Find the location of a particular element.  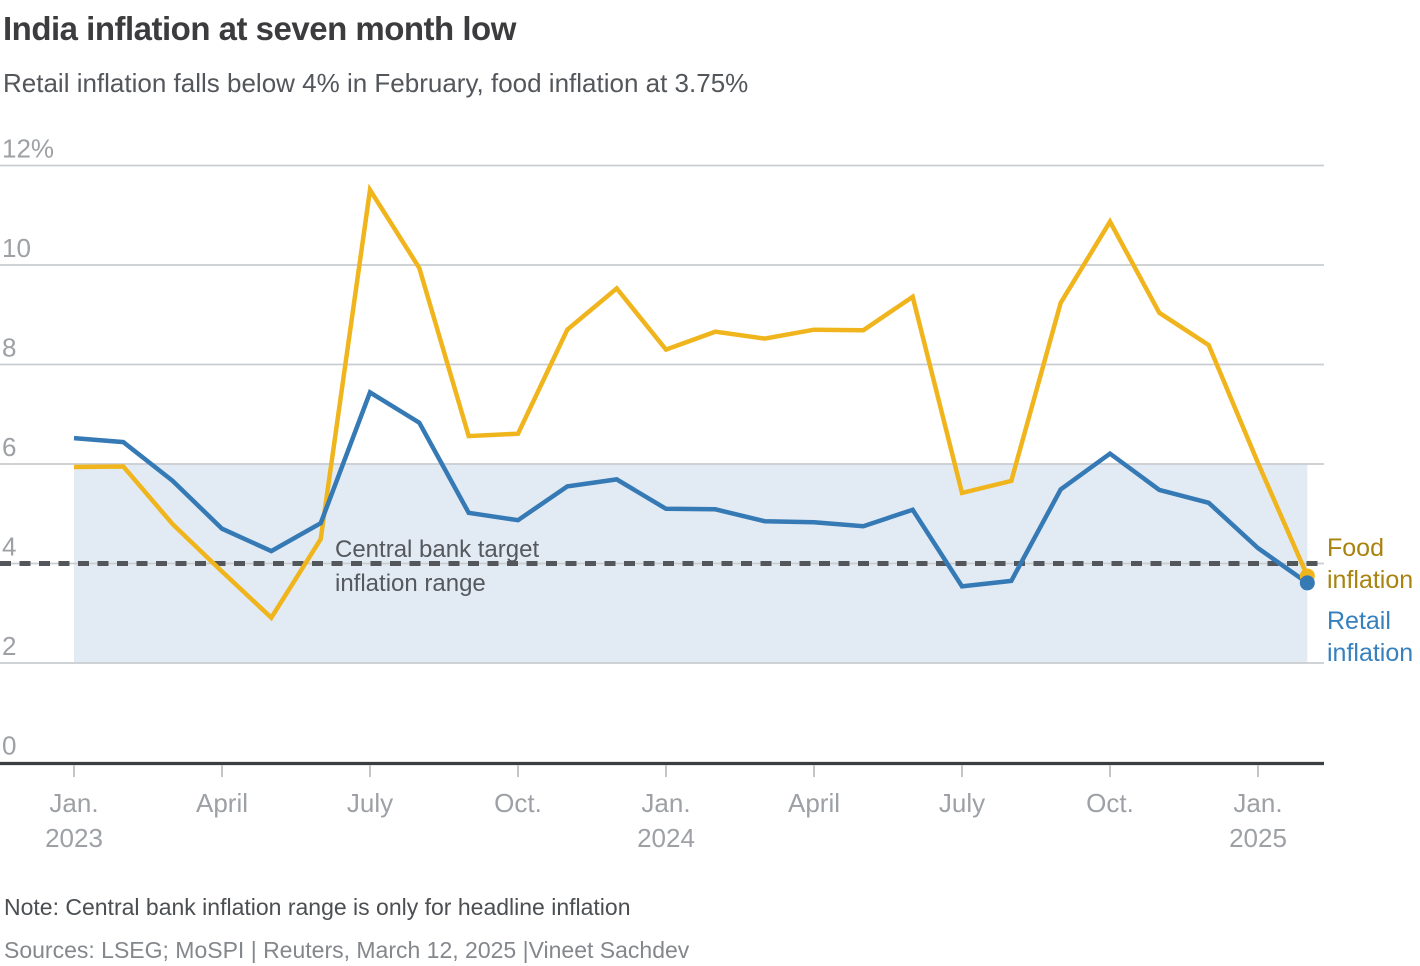

legend-food-label-line1: Food is located at coordinates (1355, 548).